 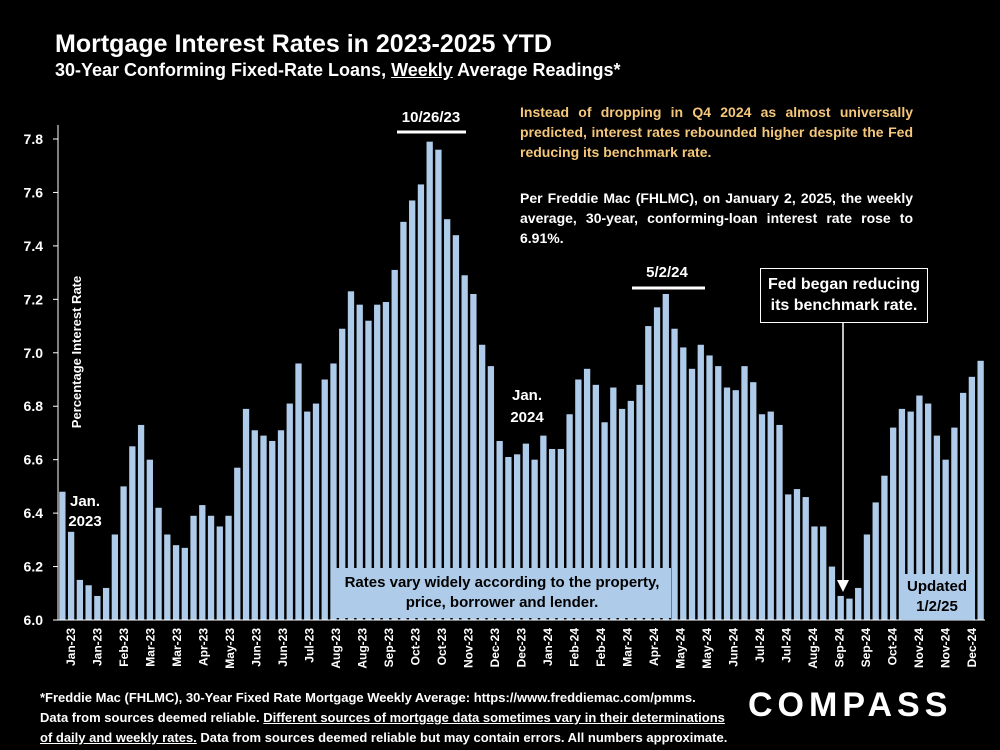 I want to click on y-tick-label: 7.2, so click(x=34, y=299).